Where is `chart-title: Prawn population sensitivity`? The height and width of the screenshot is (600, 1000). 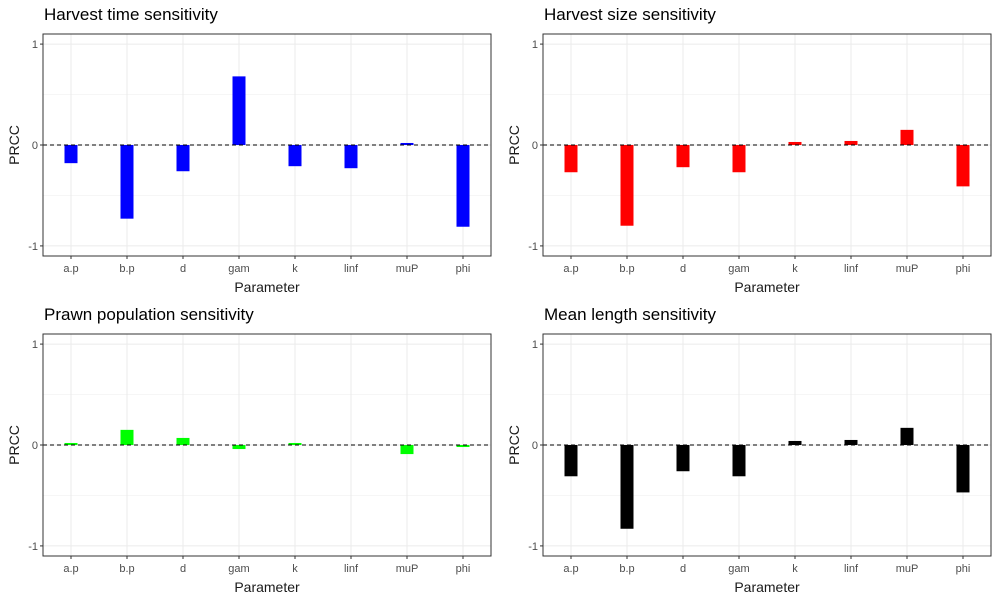 chart-title: Prawn population sensitivity is located at coordinates (149, 314).